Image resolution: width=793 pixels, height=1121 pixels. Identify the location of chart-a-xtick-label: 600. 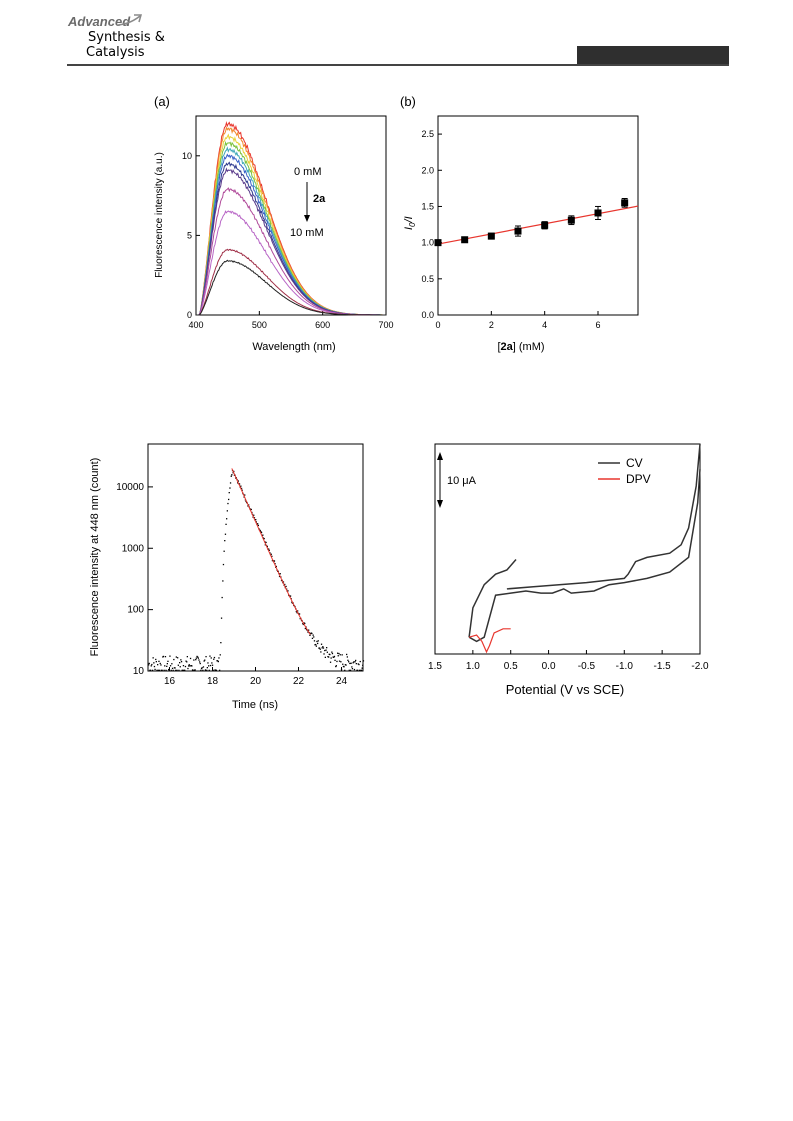
(322, 325).